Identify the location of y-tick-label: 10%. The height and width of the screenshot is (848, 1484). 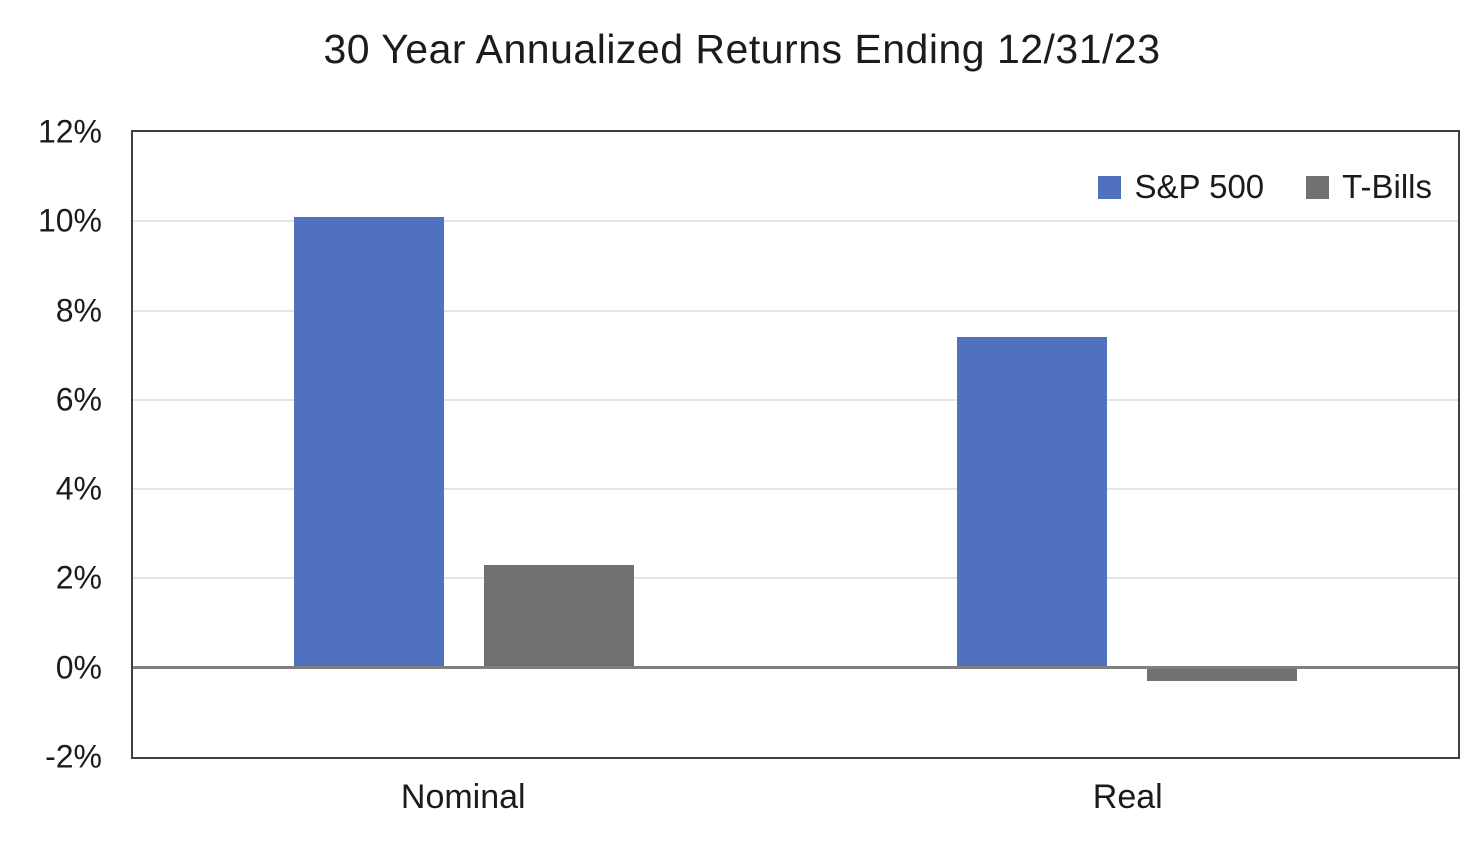
(69, 220).